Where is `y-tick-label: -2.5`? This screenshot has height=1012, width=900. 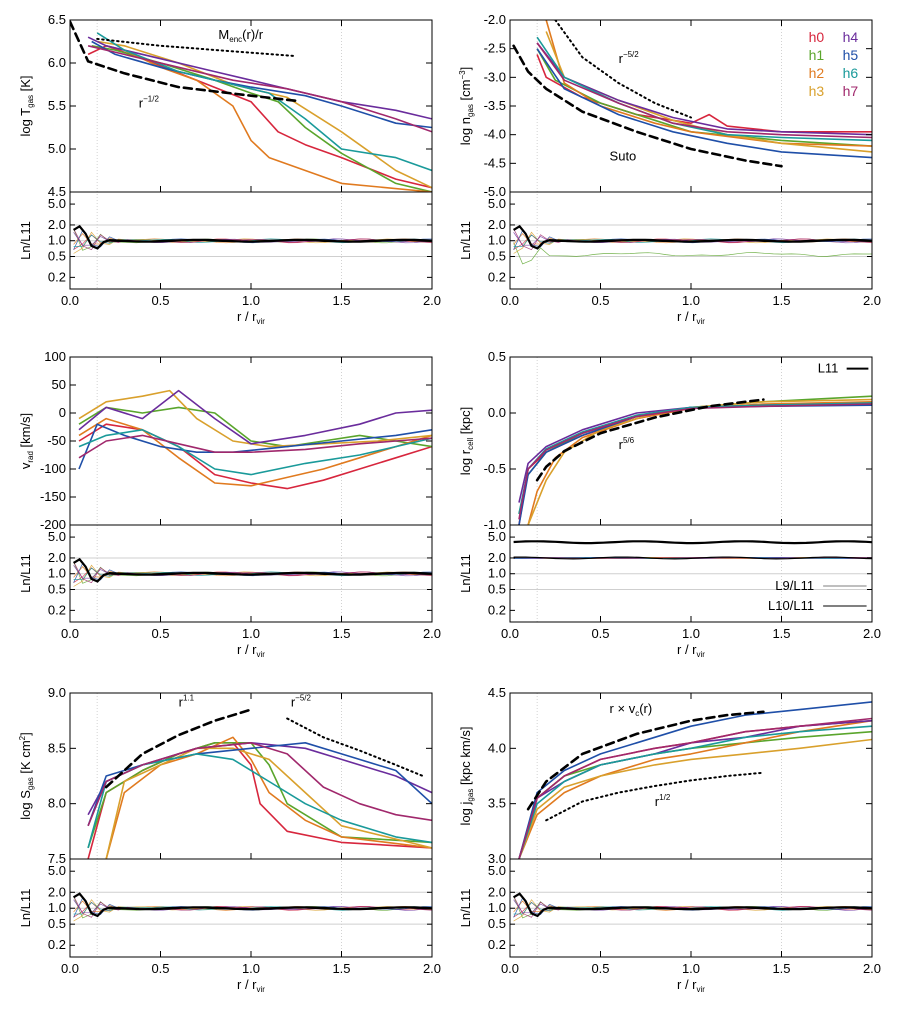
y-tick-label: -2.5 is located at coordinates (495, 48).